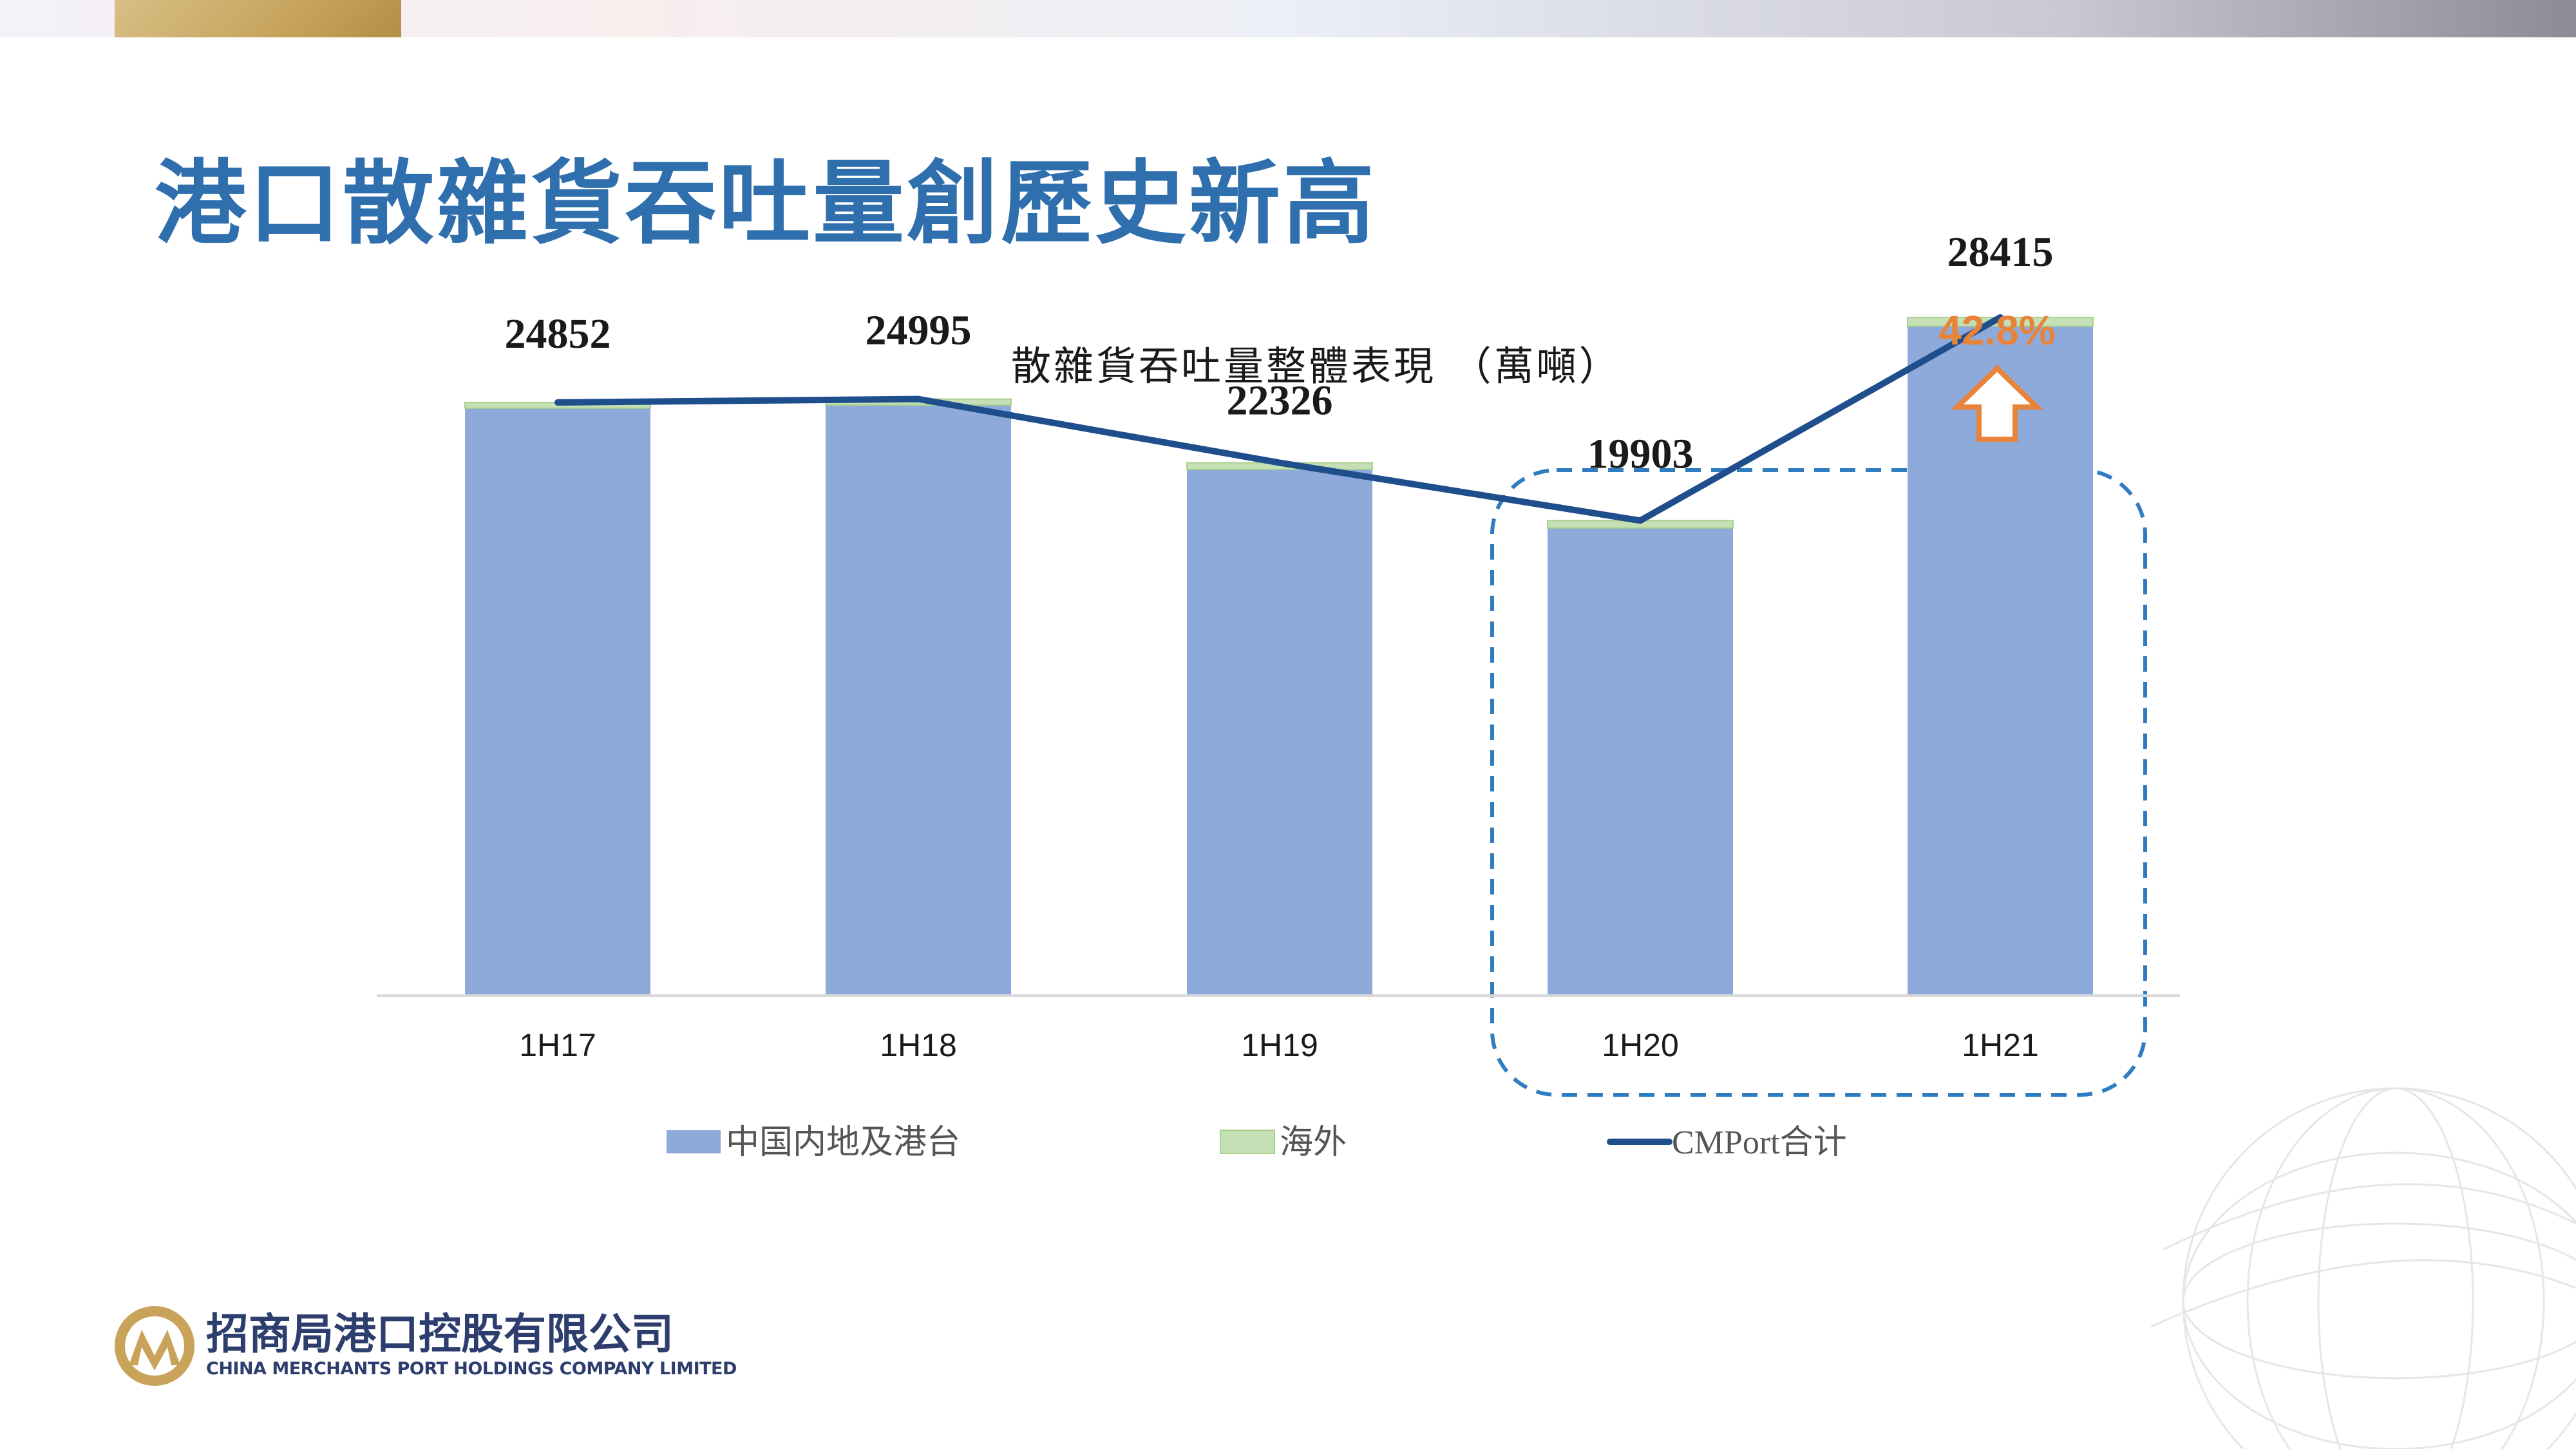  Describe the element at coordinates (1997, 331) in the screenshot. I see `growth-label: 42.8%` at that location.